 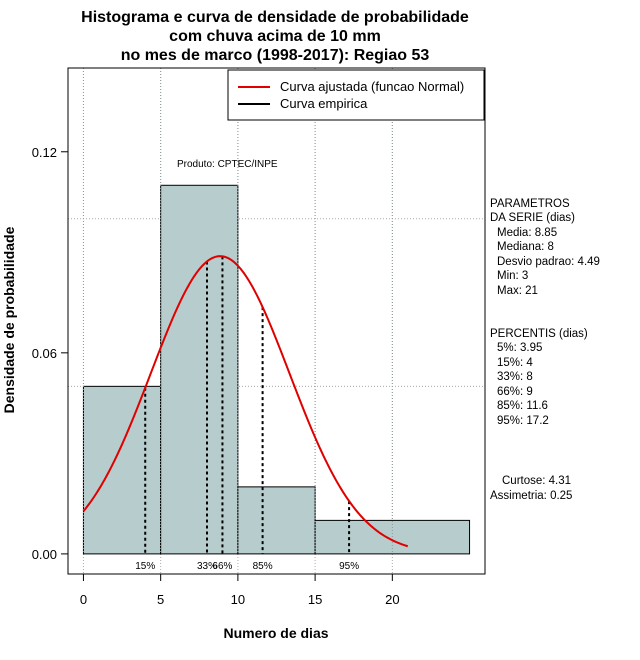 I want to click on param-media: Media: 8.85, so click(x=527, y=233).